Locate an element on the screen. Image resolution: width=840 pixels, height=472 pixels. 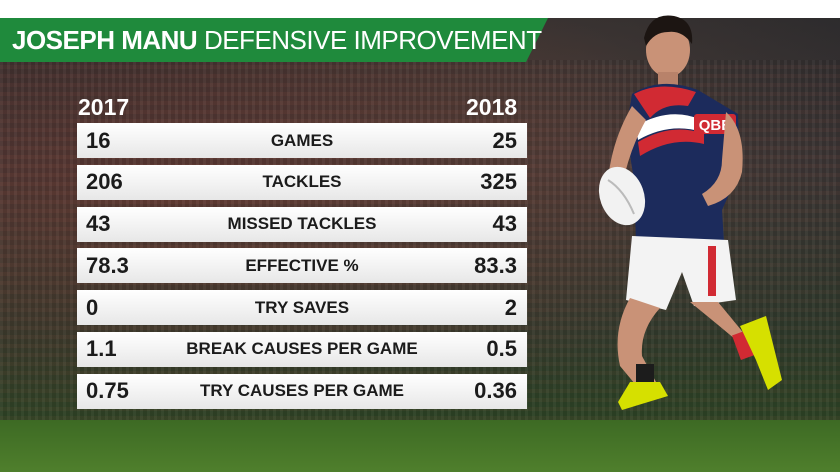
stat-value-2018: 0.36 is located at coordinates (495, 391).